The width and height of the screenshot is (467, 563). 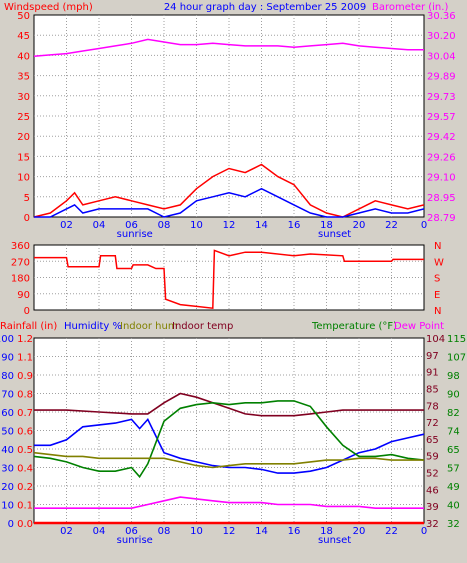 I want to click on rain-left-tick-label: 0.7, so click(x=25, y=413).